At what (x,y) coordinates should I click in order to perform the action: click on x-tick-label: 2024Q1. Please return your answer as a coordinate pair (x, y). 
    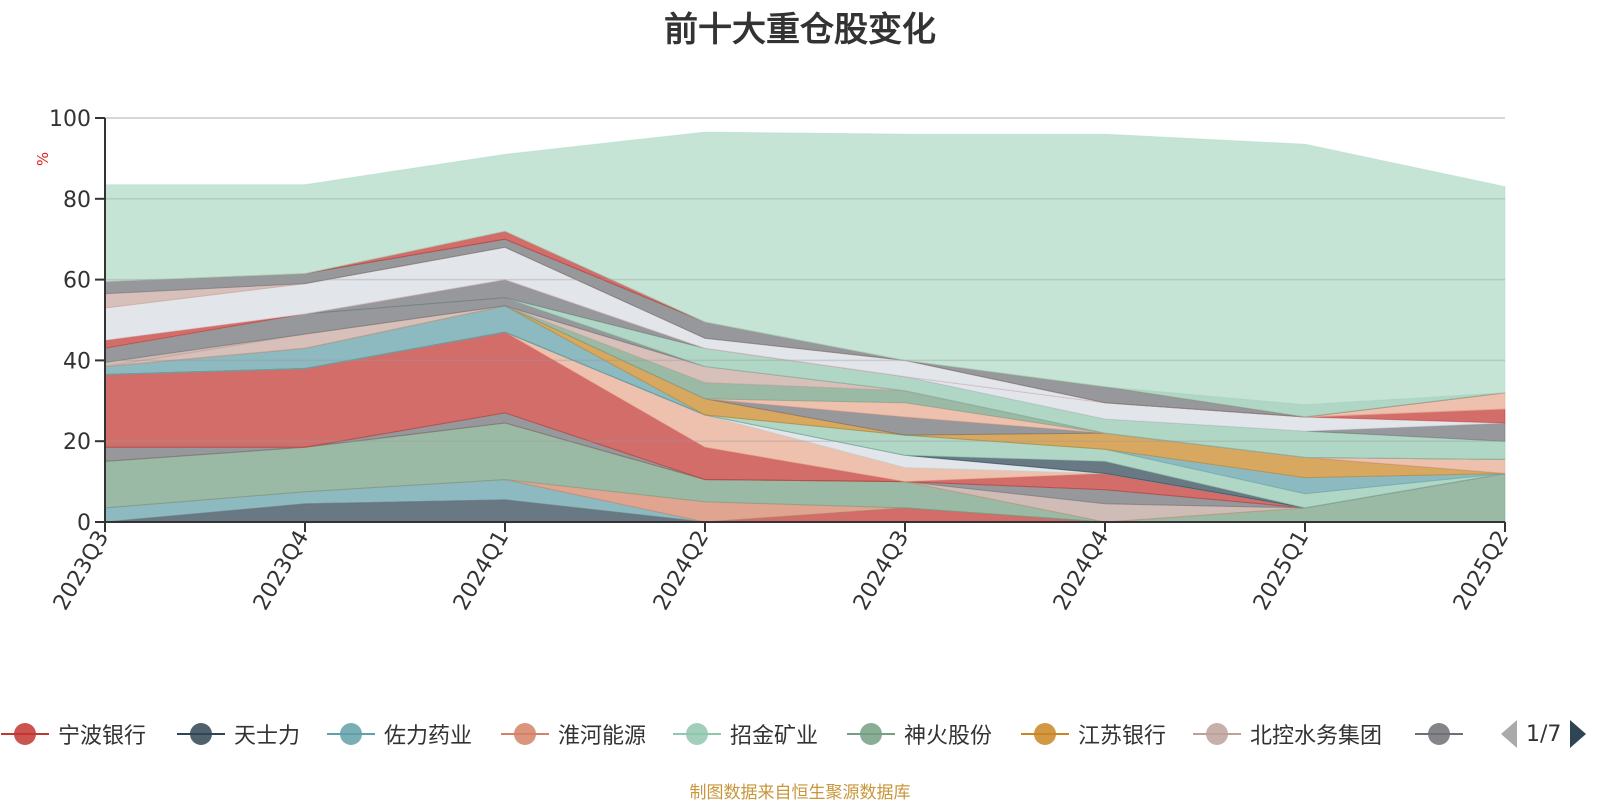
    Looking at the image, I should click on (481, 571).